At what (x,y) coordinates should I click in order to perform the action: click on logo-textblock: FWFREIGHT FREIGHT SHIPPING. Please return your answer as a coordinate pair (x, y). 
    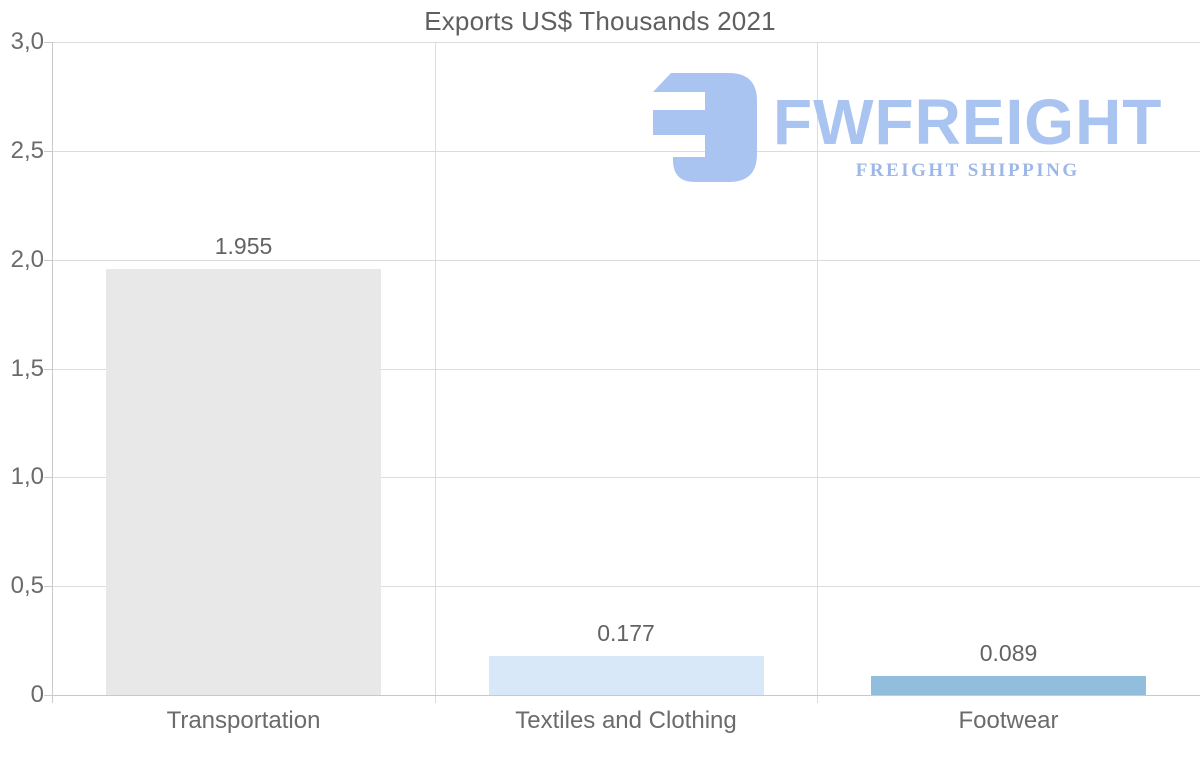
    Looking at the image, I should click on (967, 124).